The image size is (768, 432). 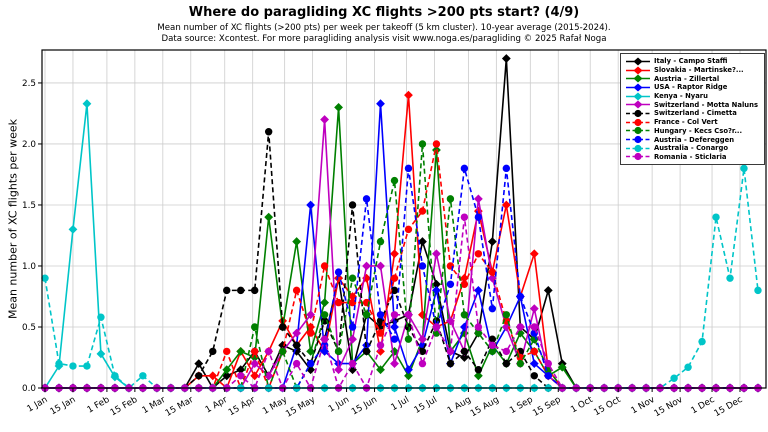 What do you see at coordinates (485, 407) in the screenshot?
I see `x-tick-label: 15 Aug` at bounding box center [485, 407].